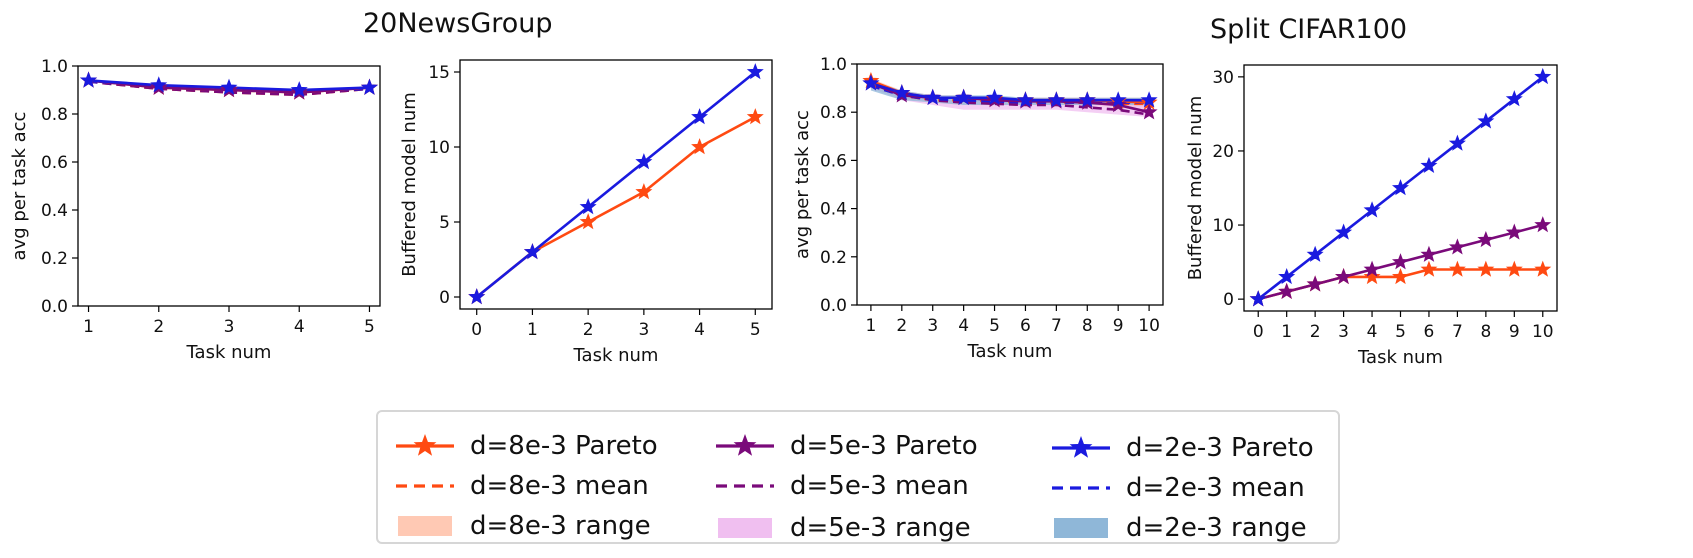 The height and width of the screenshot is (558, 1693). Describe the element at coordinates (1223, 152) in the screenshot. I see `y-tick-label: 20` at that location.